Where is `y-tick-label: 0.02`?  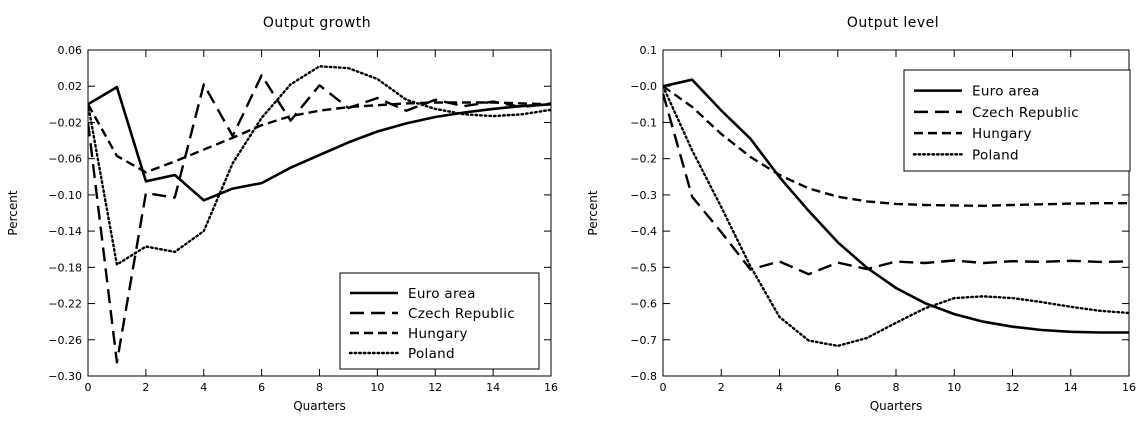 y-tick-label: 0.02 is located at coordinates (70, 86).